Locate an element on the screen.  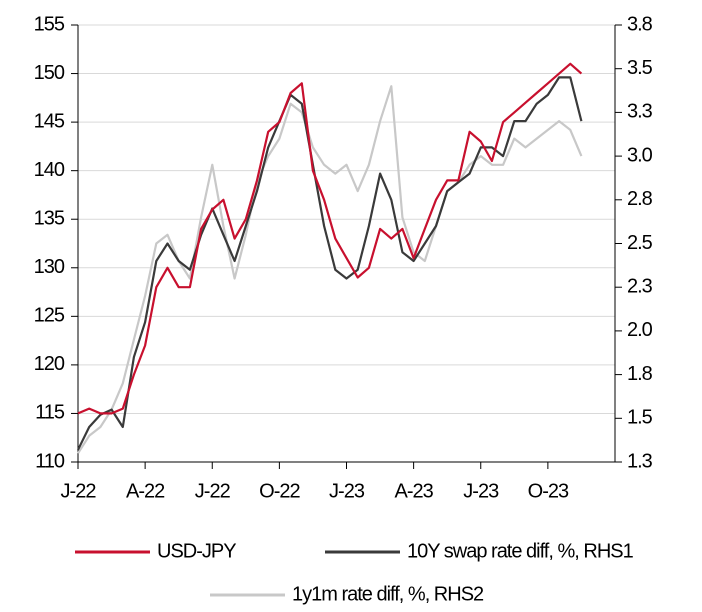
y-tick-label: 140 is located at coordinates (49, 170).